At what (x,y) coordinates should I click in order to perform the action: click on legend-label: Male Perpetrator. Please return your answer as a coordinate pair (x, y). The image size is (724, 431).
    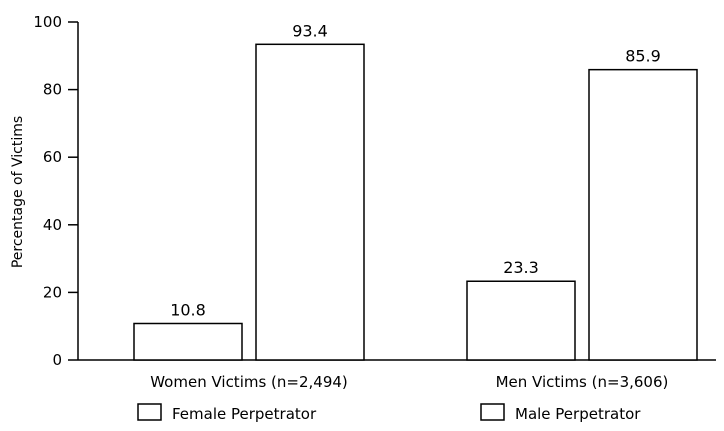
    Looking at the image, I should click on (578, 414).